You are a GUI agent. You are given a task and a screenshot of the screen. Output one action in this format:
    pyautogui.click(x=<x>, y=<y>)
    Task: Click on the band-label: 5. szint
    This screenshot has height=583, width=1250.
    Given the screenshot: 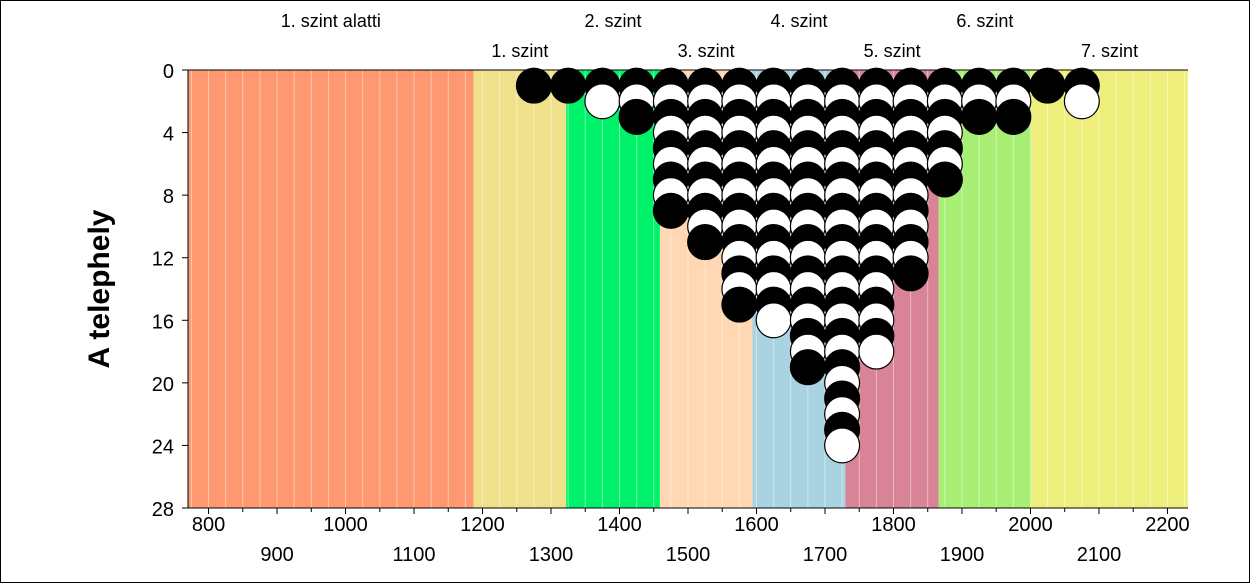 What is the action you would take?
    pyautogui.click(x=892, y=51)
    